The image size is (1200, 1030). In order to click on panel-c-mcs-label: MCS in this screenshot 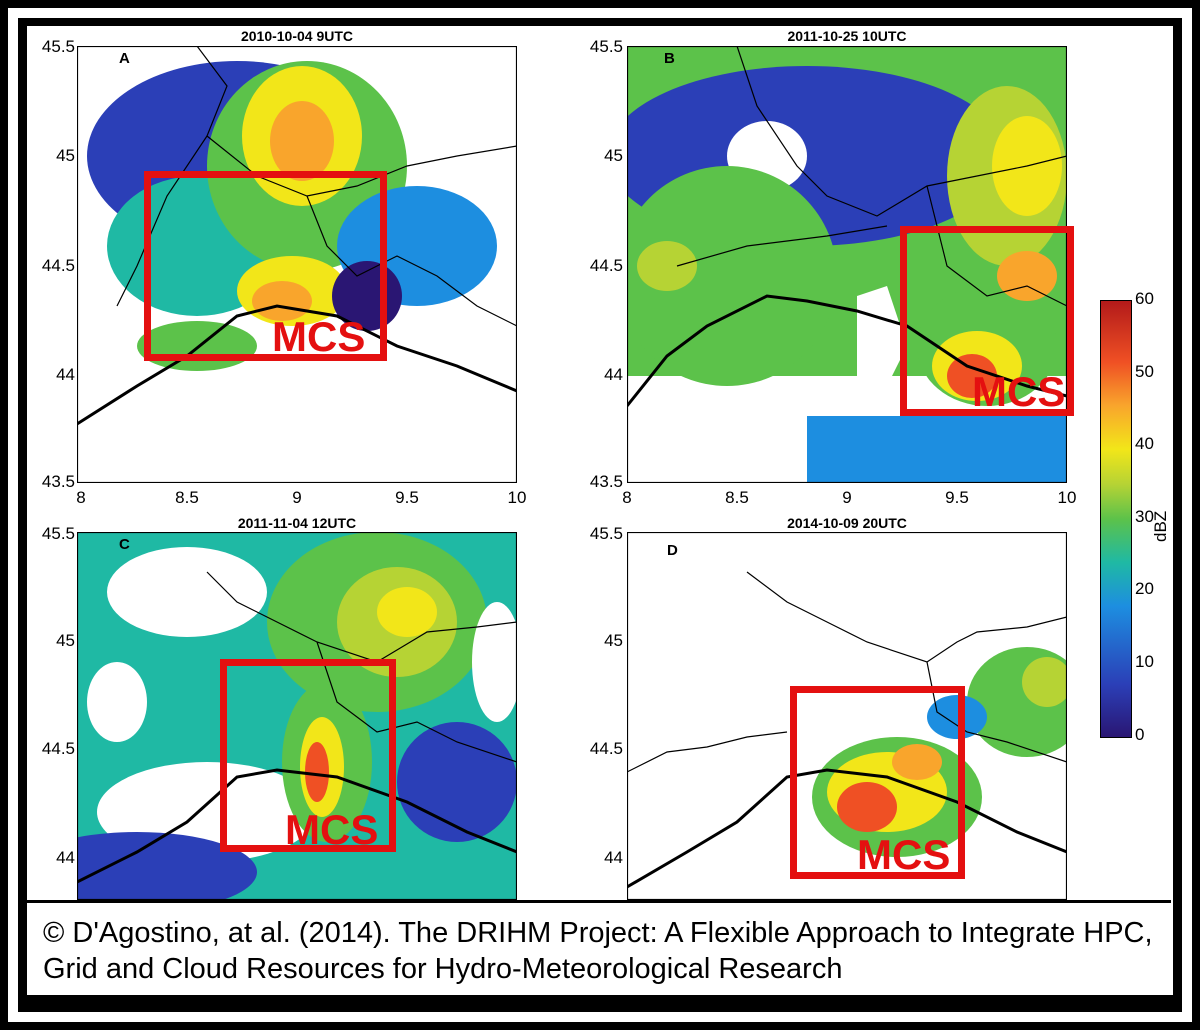, I will do `click(332, 829)`.